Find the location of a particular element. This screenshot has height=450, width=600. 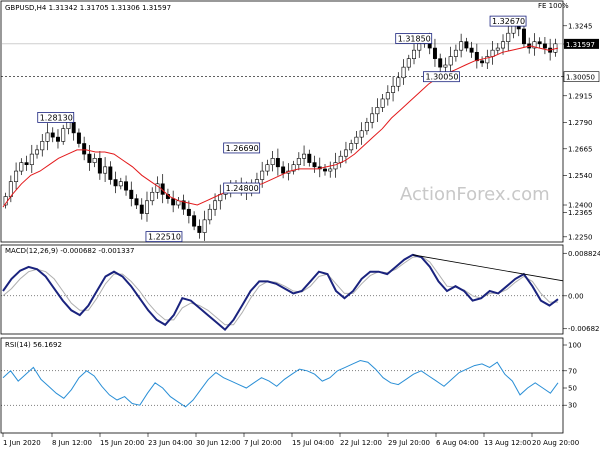

rsi-y-tick-label: 100 is located at coordinates (574, 346).